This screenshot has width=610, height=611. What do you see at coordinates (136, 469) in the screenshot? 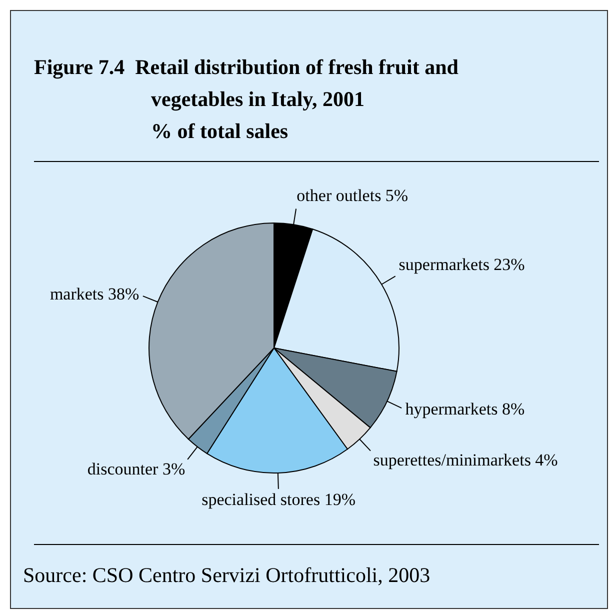
I see `slice-label: discounter 3%` at bounding box center [136, 469].